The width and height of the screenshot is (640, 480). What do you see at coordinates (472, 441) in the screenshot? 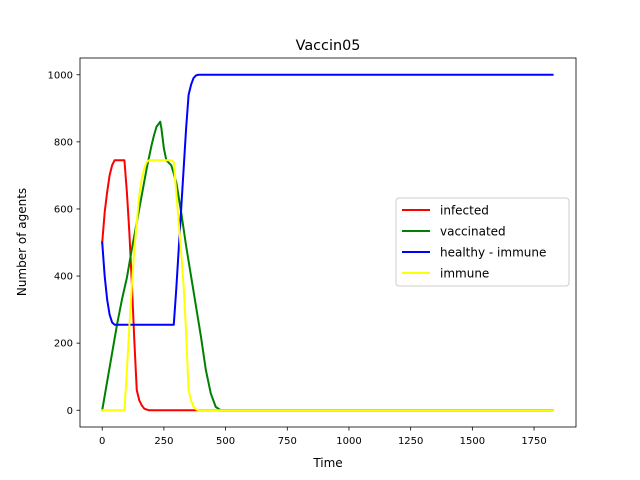
I see `x-tick-label-6: 1500` at bounding box center [472, 441].